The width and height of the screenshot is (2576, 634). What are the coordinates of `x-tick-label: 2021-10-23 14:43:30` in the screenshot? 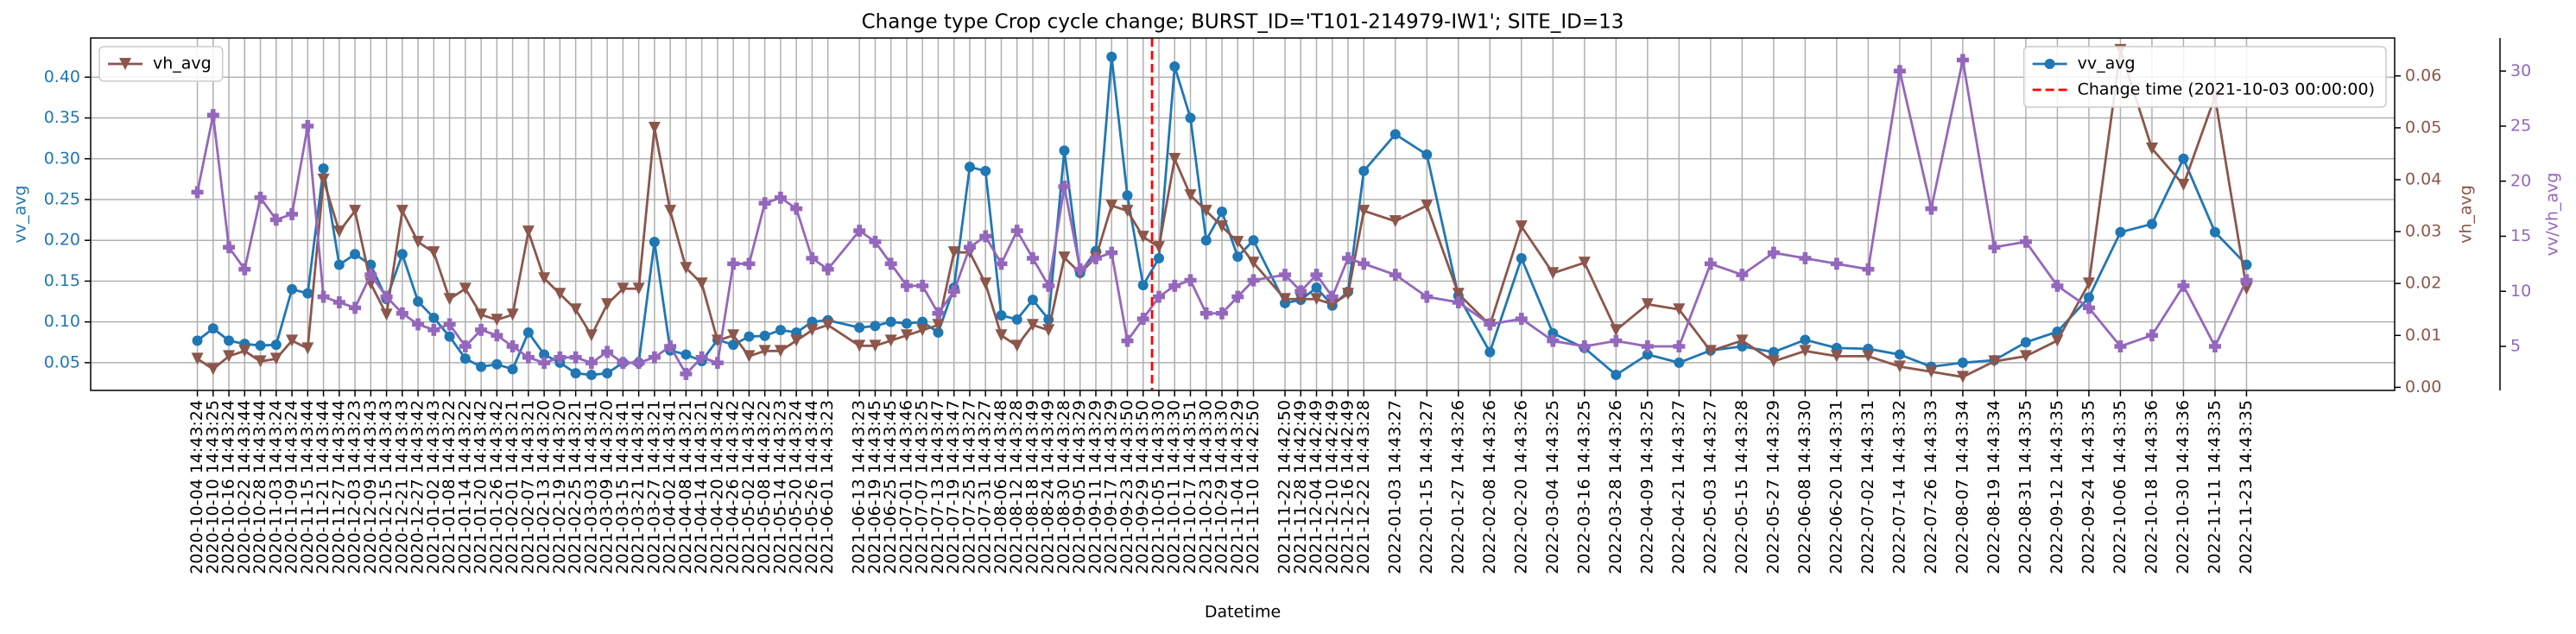 It's located at (1205, 487).